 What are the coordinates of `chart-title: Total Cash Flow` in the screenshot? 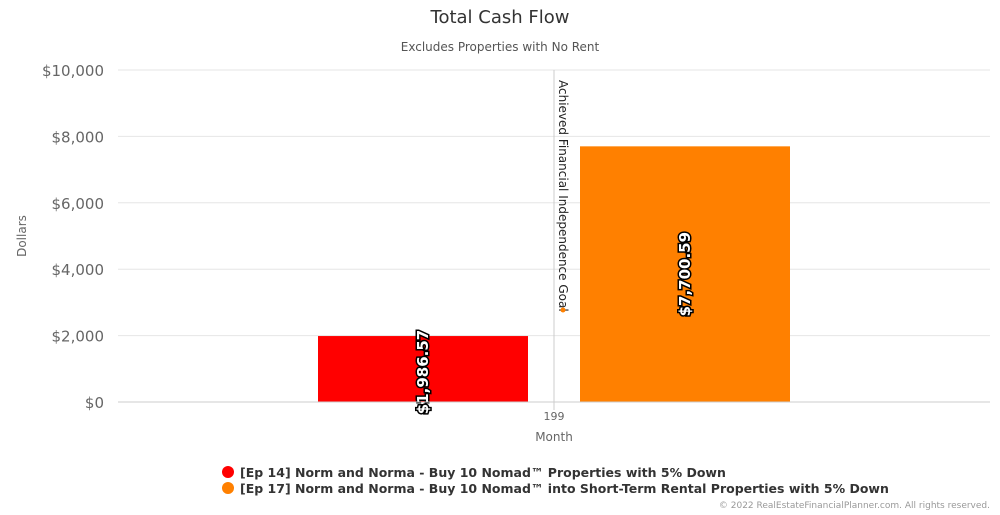 It's located at (500, 17).